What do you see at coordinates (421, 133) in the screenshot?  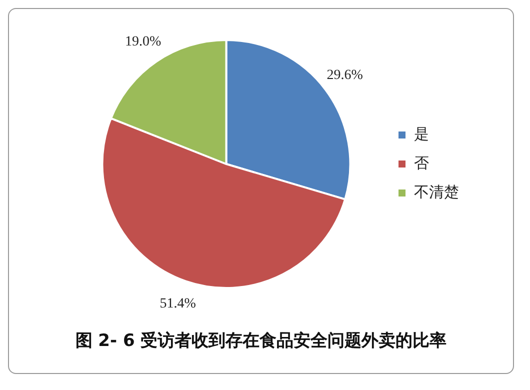 I see `legend-label: 是` at bounding box center [421, 133].